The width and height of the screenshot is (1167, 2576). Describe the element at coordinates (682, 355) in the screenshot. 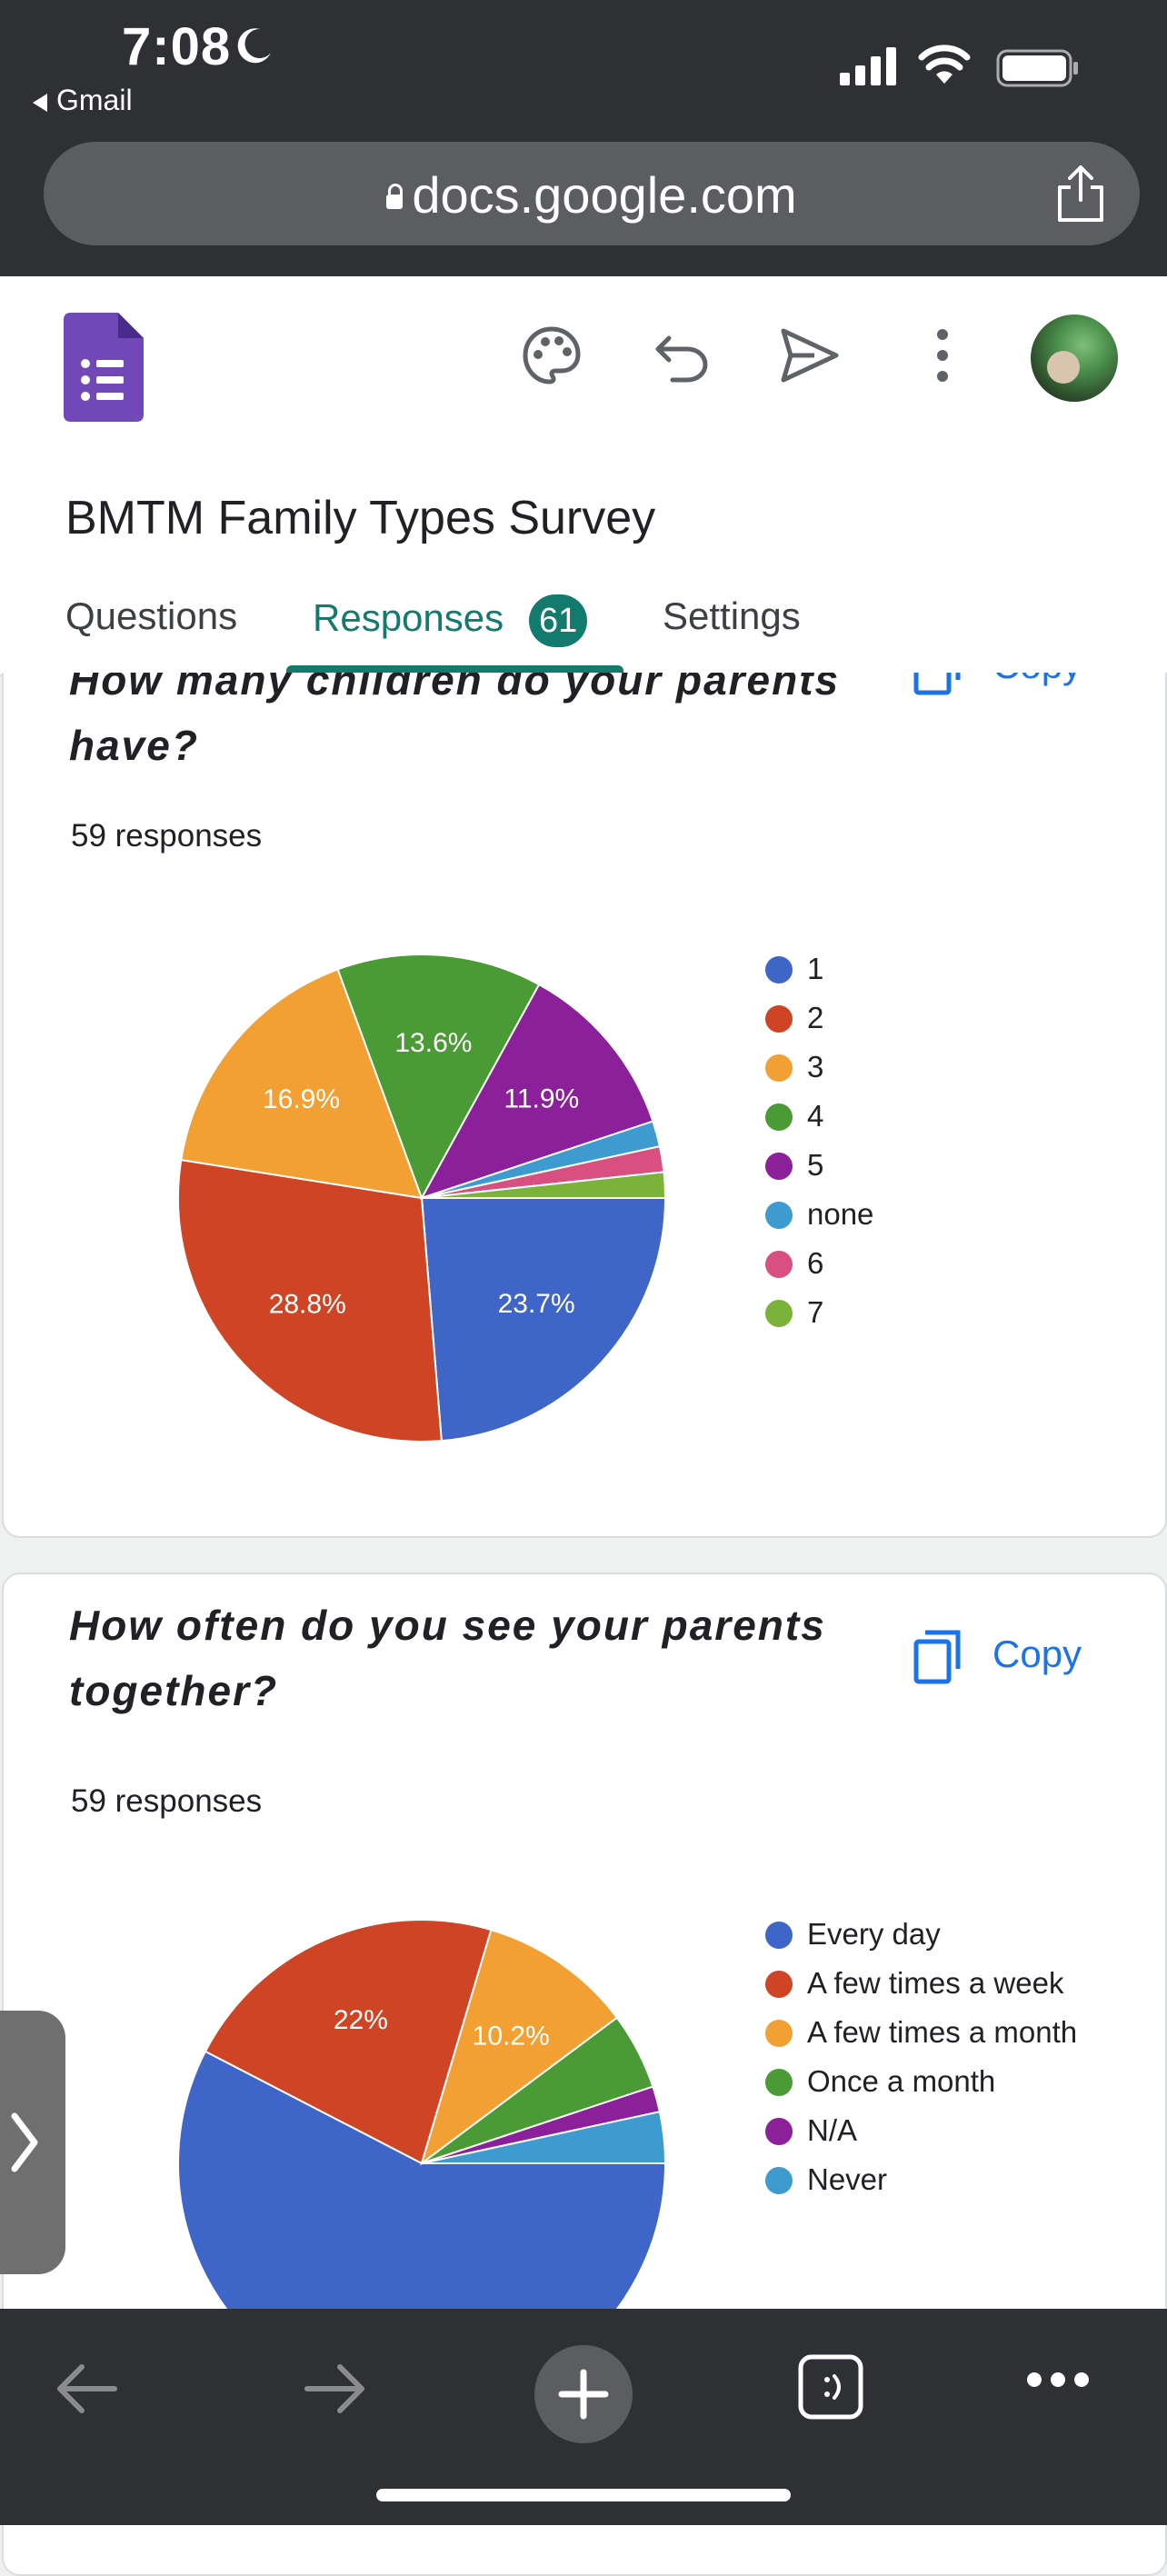

I see `undo-icon` at that location.